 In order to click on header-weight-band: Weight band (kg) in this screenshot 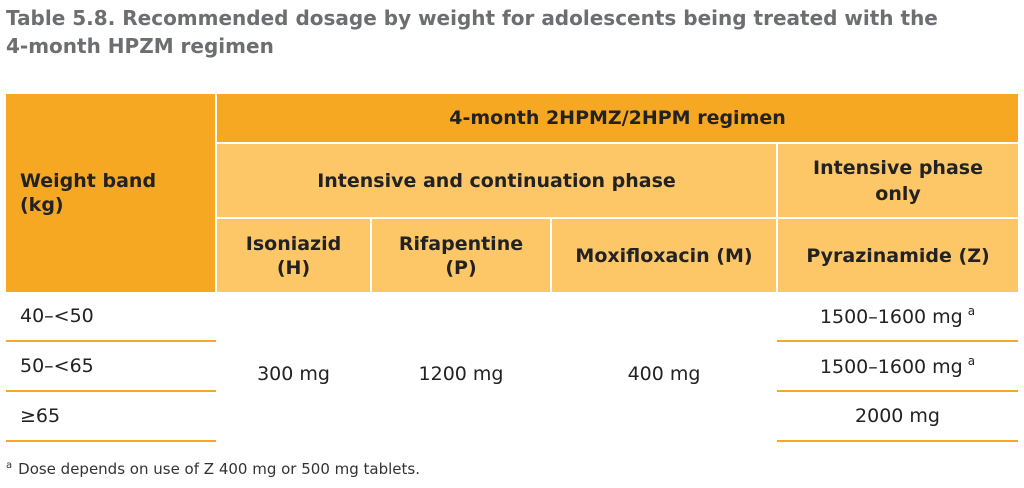, I will do `click(111, 193)`.